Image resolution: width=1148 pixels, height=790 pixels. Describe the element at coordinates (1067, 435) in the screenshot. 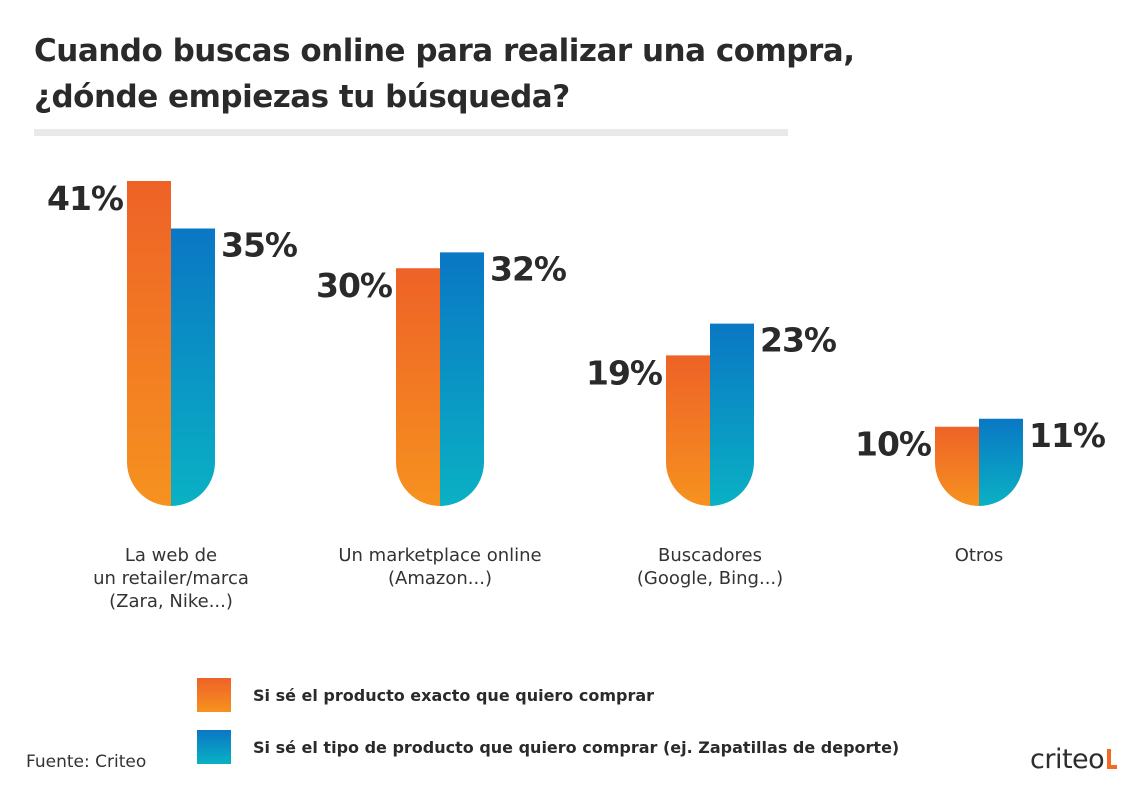

I see `value-label: 11%` at that location.